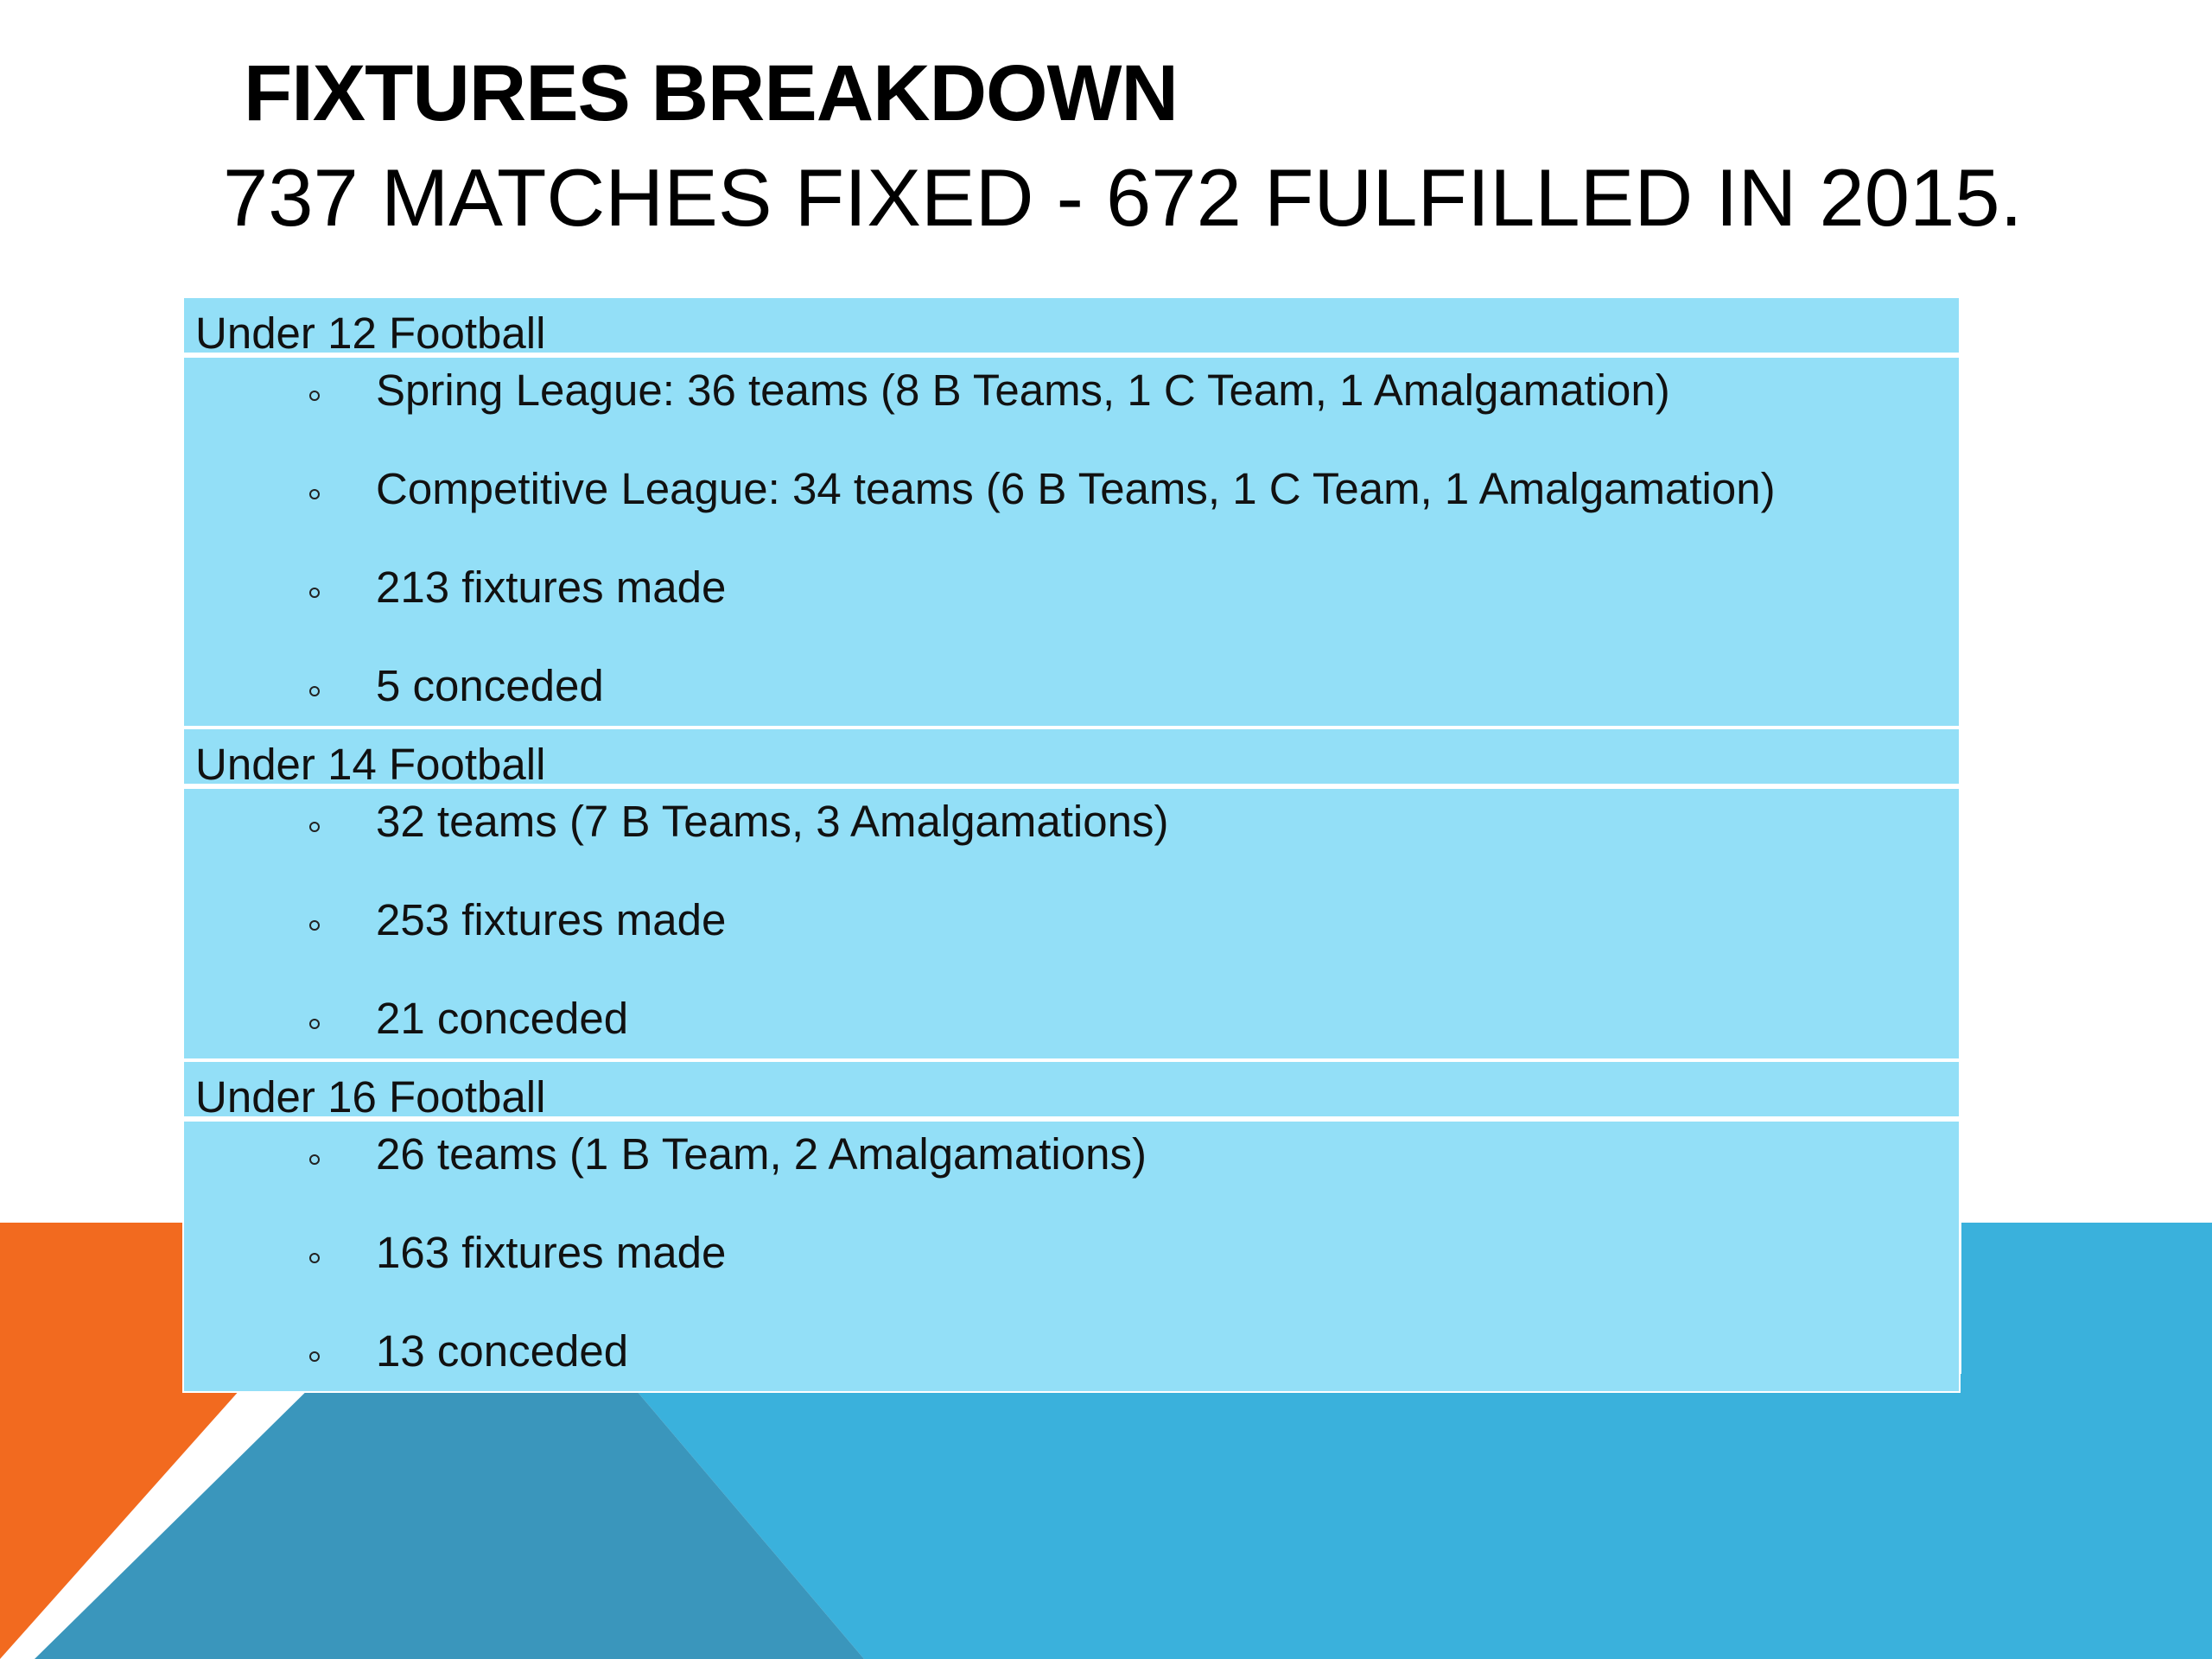 This screenshot has width=2212, height=1659. What do you see at coordinates (450, 1516) in the screenshot?
I see `dark-blue-triangle` at bounding box center [450, 1516].